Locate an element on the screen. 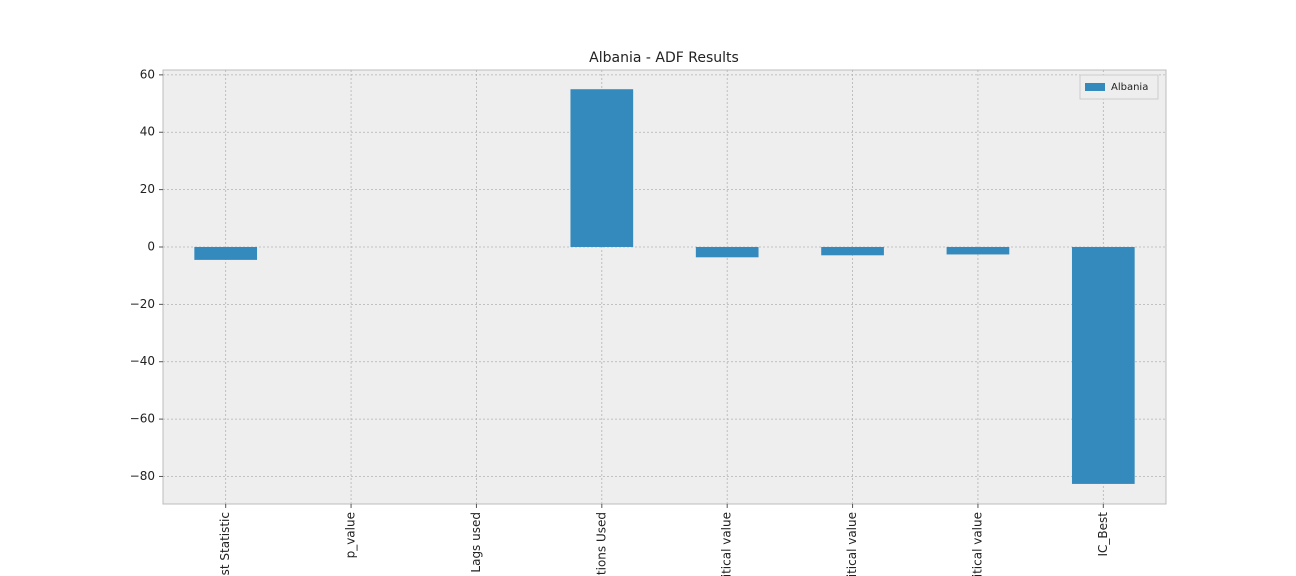 The image size is (1296, 576). y-tick-label: 0 is located at coordinates (151, 246).